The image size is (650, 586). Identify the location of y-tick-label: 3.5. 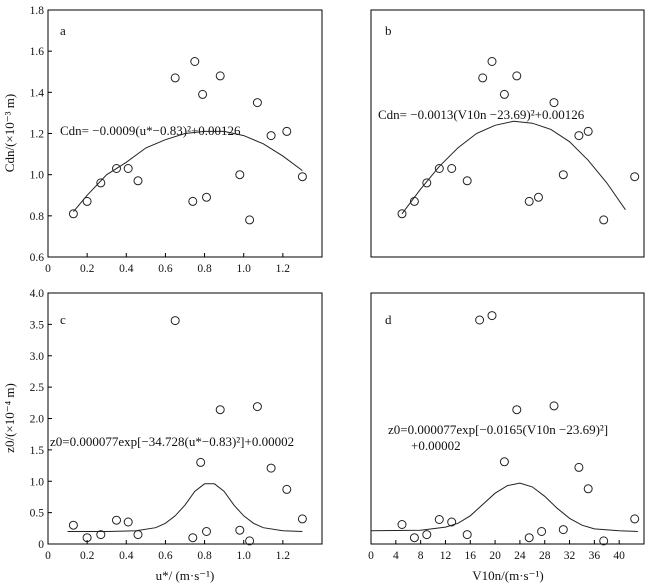
(37, 325).